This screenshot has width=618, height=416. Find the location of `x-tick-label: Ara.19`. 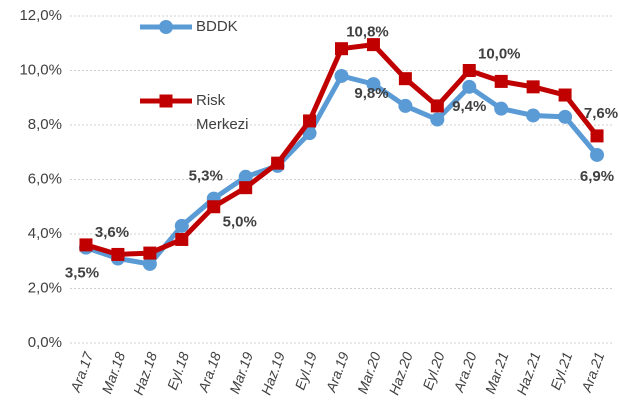

x-tick-label: Ara.19 is located at coordinates (337, 372).